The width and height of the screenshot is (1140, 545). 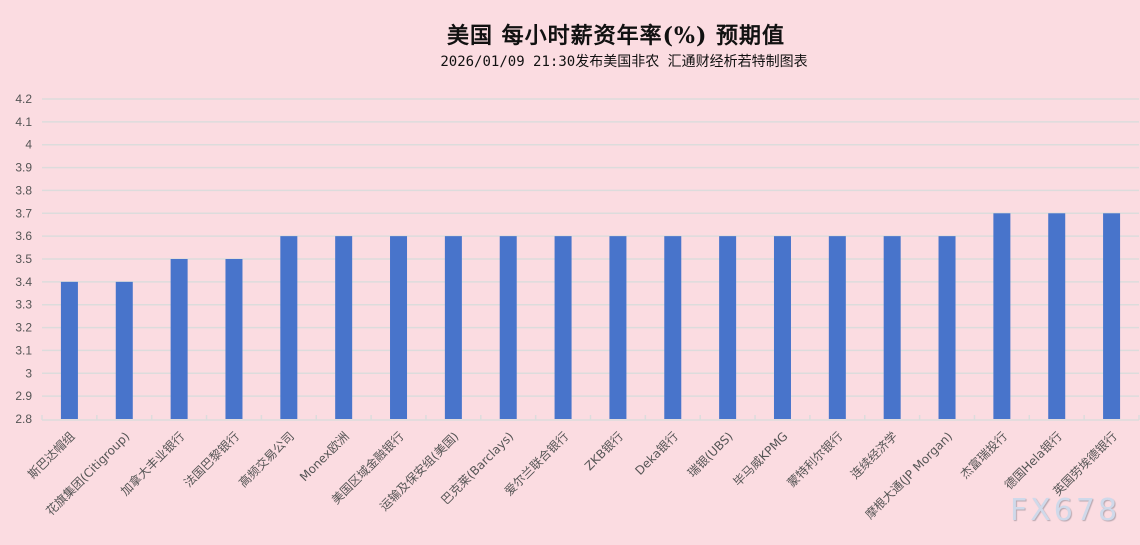 I want to click on y-tick-label: 3.1, so click(x=23, y=350).